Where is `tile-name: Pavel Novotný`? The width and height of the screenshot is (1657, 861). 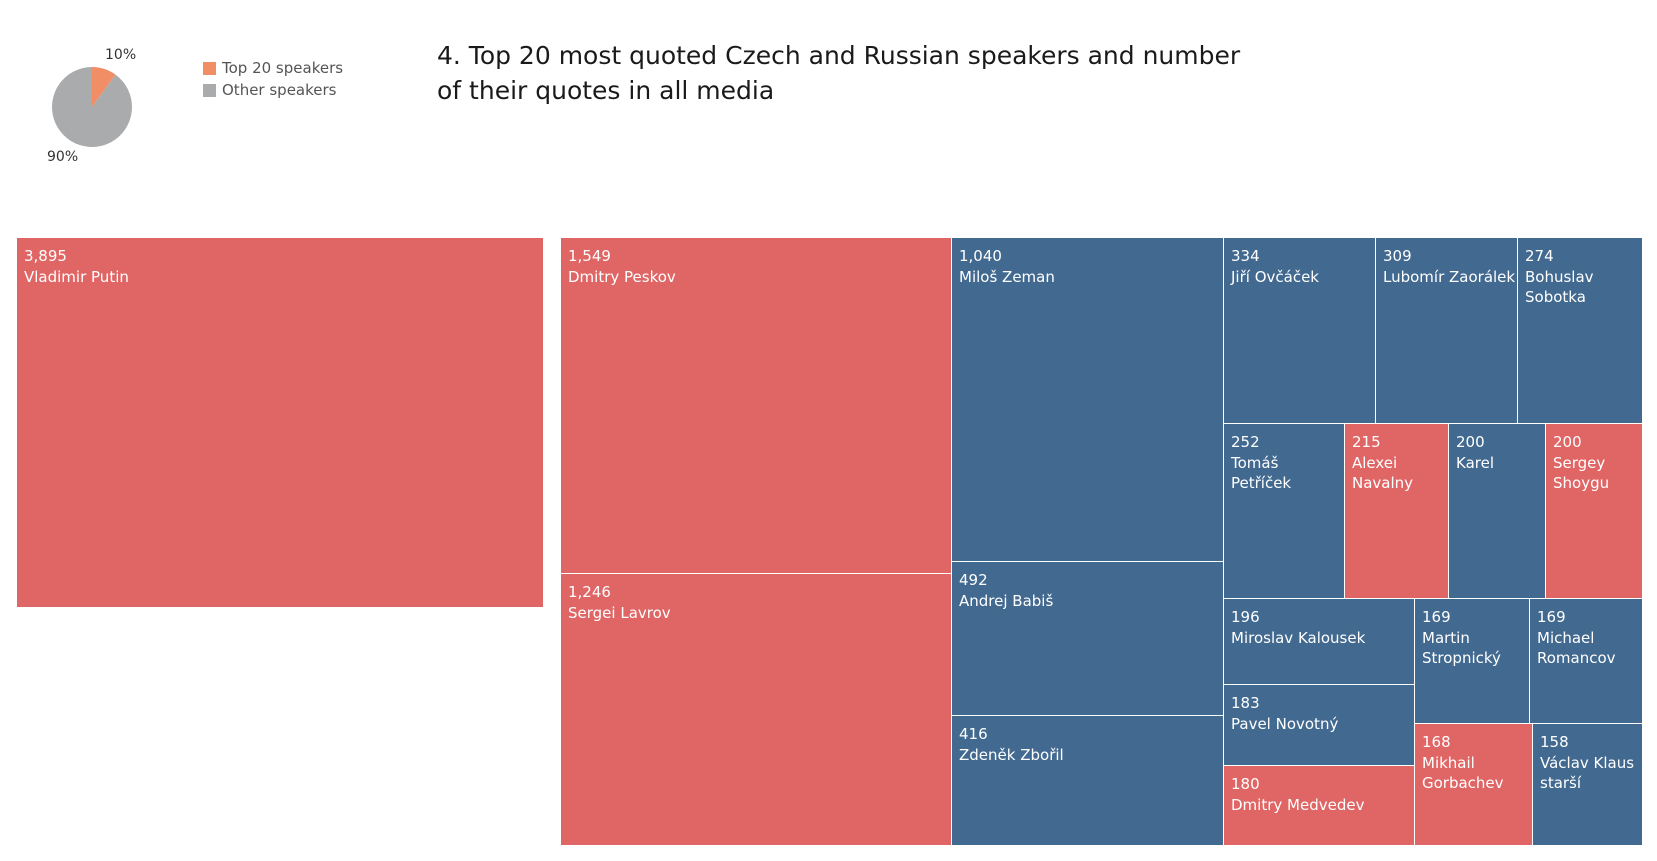
tile-name: Pavel Novotný is located at coordinates (1285, 723).